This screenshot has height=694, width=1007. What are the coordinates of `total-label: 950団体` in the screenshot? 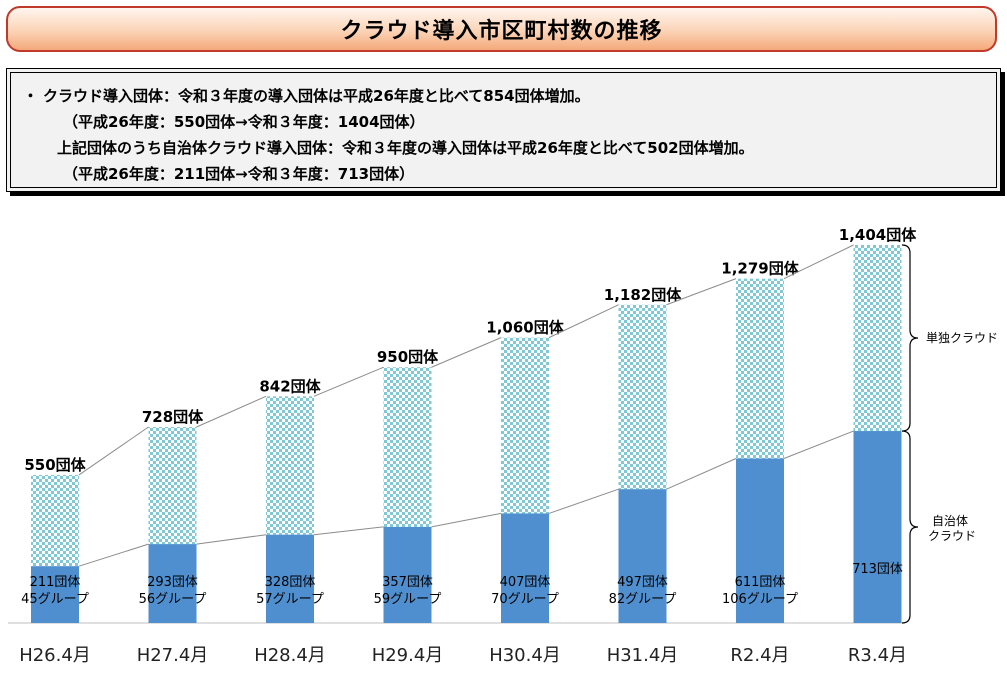 It's located at (408, 357).